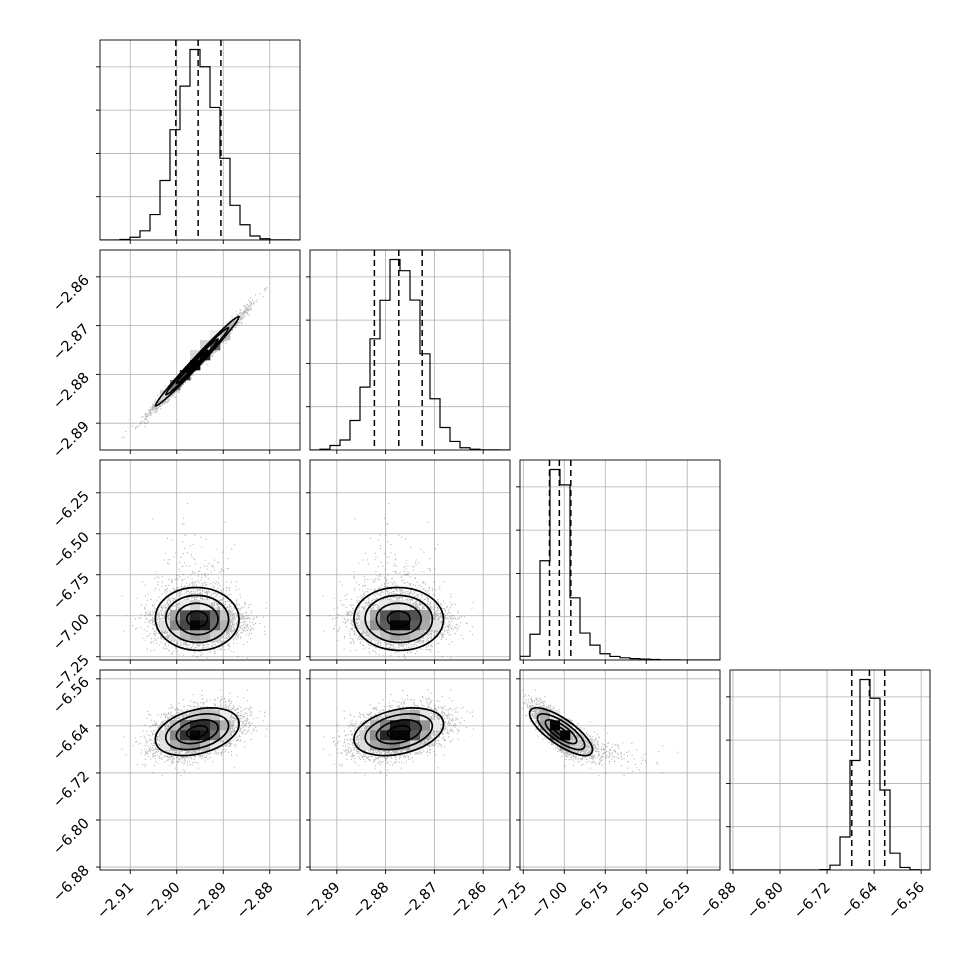  I want to click on hist-panel-3: −6.88 −6.80 −6.72 −6.64 −6.56, so click(814, 796).